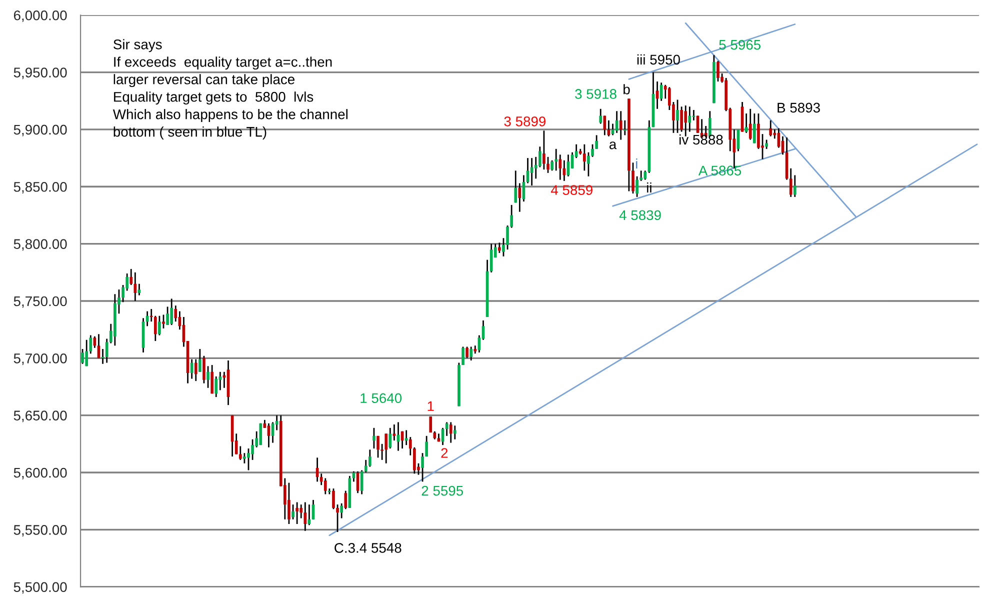 This screenshot has width=982, height=605. Describe the element at coordinates (720, 171) in the screenshot. I see `annotation: A 5865` at that location.